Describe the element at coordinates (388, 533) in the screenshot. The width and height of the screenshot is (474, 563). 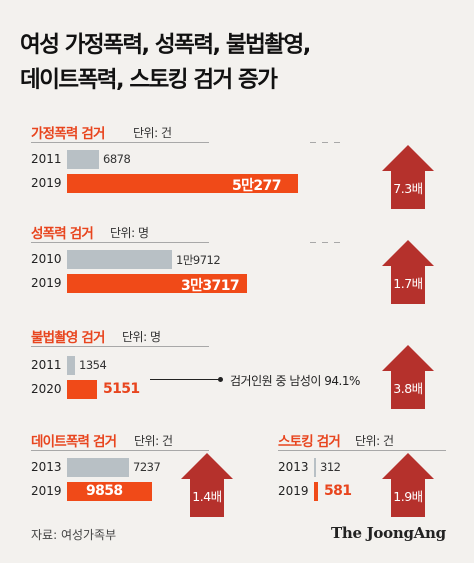
I see `brand-logo: The JoongAng` at that location.